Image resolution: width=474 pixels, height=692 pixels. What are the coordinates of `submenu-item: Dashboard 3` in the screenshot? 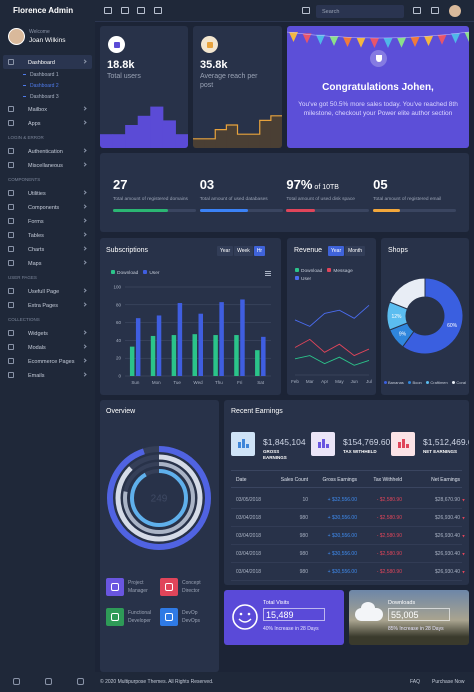 It's located at (47, 96).